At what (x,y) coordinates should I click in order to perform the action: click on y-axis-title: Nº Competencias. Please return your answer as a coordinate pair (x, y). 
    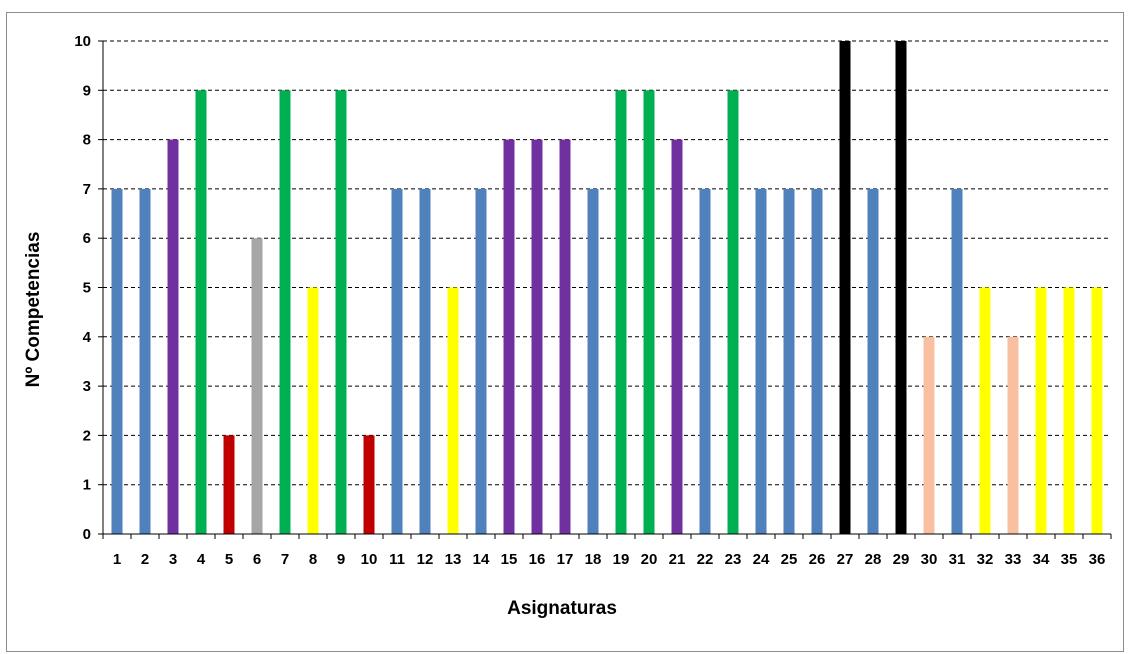
    Looking at the image, I should click on (33, 310).